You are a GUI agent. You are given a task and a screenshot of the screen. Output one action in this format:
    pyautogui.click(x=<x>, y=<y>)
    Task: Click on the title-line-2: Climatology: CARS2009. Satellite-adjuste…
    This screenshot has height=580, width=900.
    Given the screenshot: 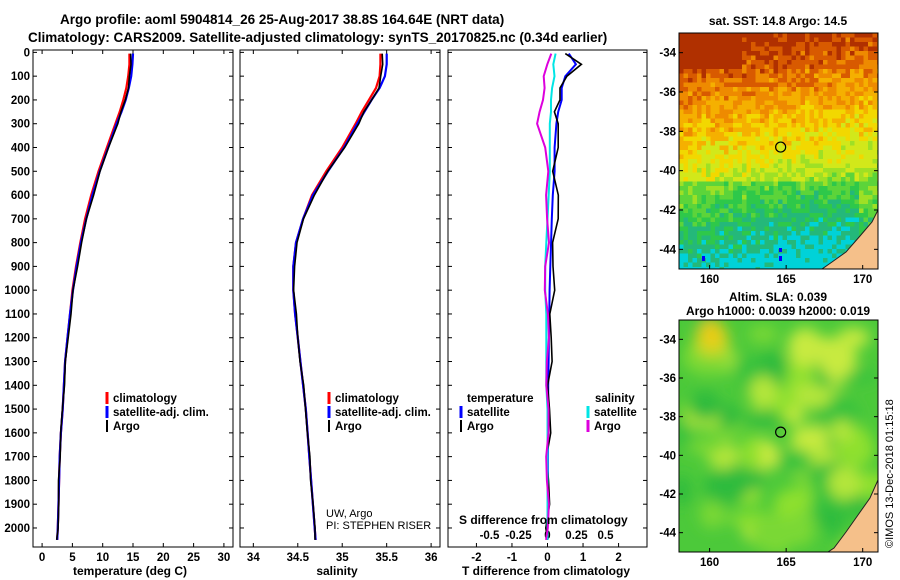 What is the action you would take?
    pyautogui.click(x=317, y=37)
    